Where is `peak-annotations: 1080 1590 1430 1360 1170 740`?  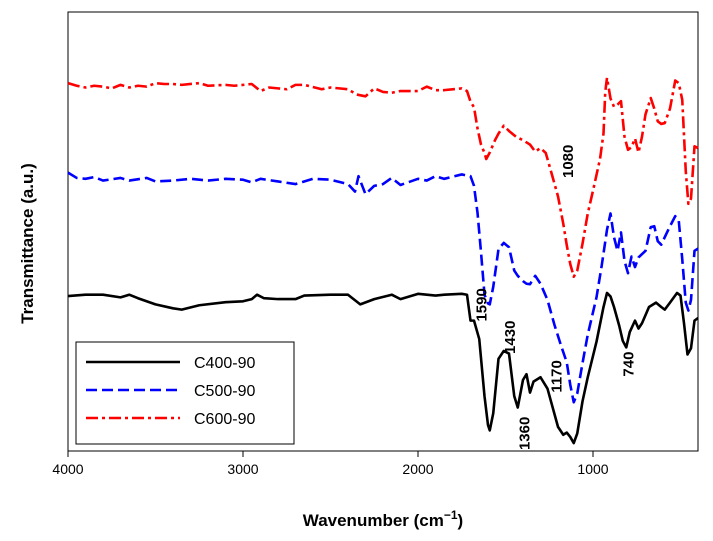
peak-annotations: 1080 1590 1430 1360 1170 740 is located at coordinates (555, 297).